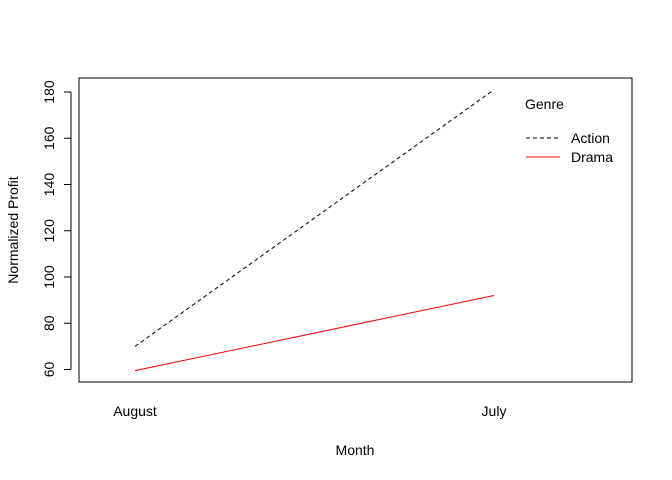 The image size is (672, 480). What do you see at coordinates (314, 333) in the screenshot?
I see `series-line-drama` at bounding box center [314, 333].